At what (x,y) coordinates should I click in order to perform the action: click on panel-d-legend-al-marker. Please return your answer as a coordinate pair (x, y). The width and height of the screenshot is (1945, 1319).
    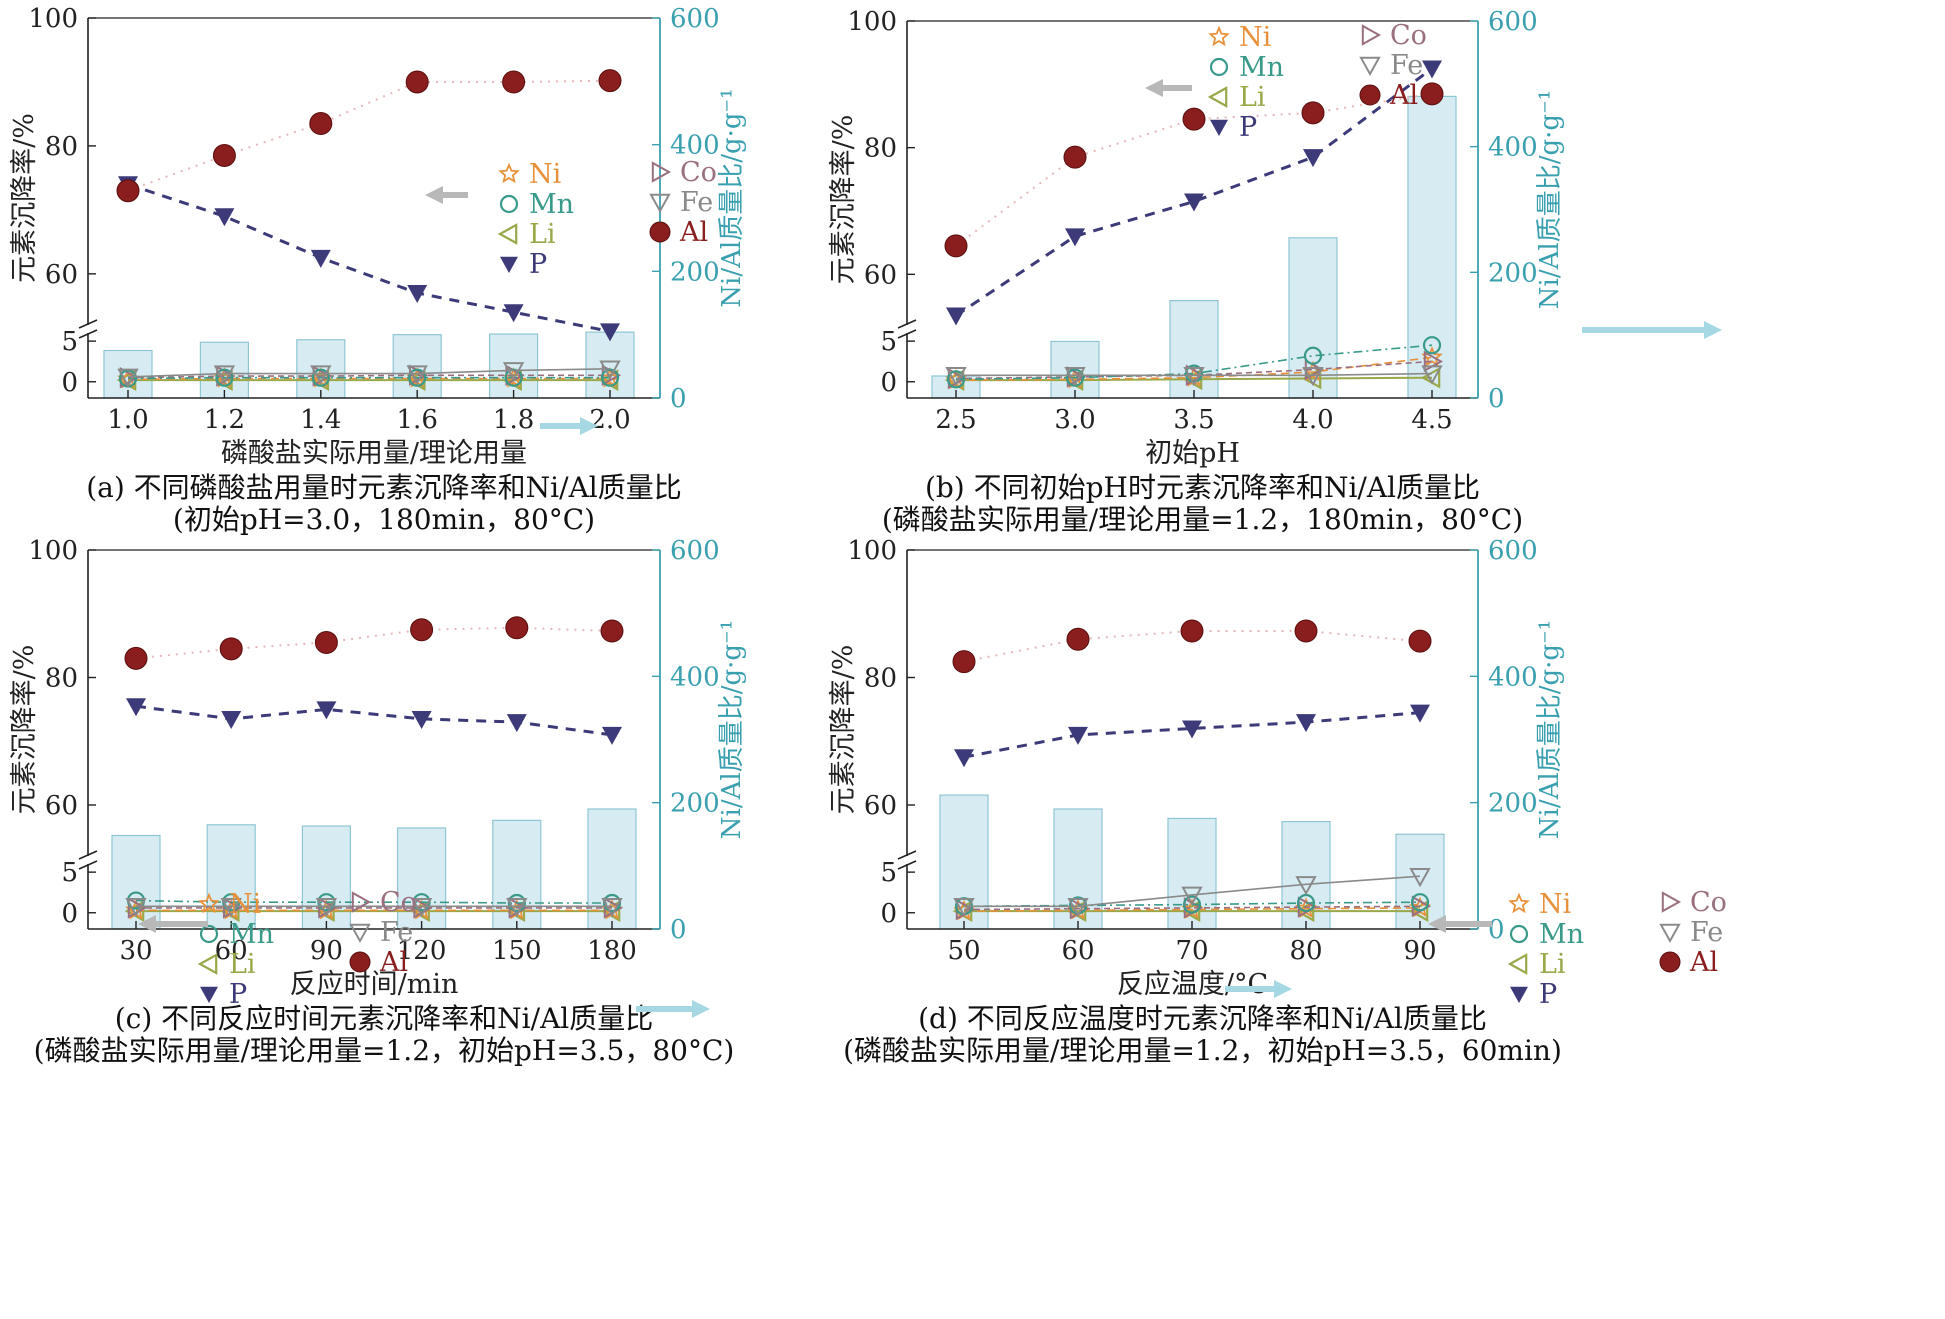
    Looking at the image, I should click on (1670, 962).